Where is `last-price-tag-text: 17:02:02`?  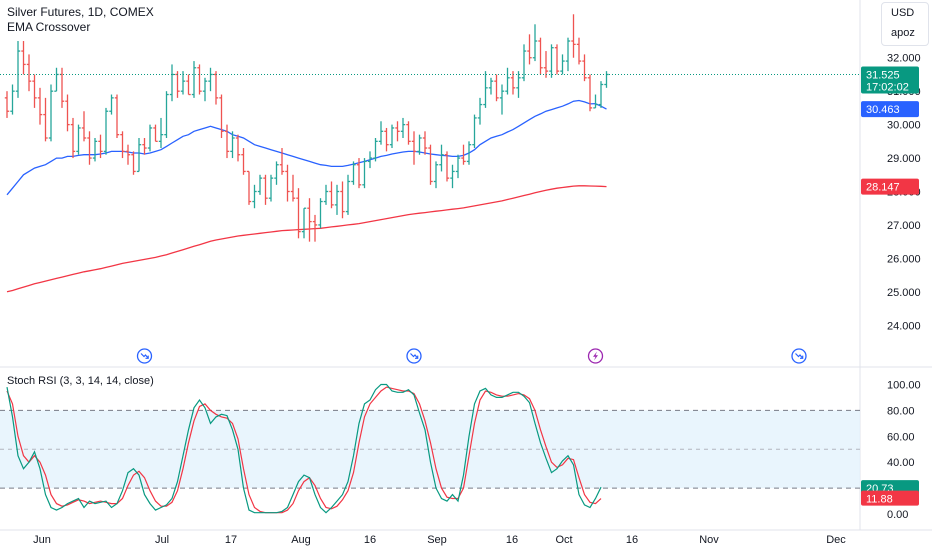 last-price-tag-text: 17:02:02 is located at coordinates (887, 87).